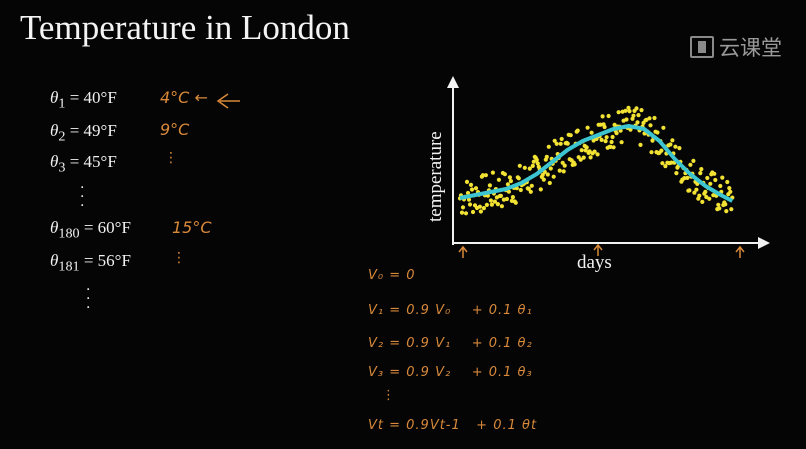  I want to click on ellipsis-vertical: · · ·, so click(82, 197).